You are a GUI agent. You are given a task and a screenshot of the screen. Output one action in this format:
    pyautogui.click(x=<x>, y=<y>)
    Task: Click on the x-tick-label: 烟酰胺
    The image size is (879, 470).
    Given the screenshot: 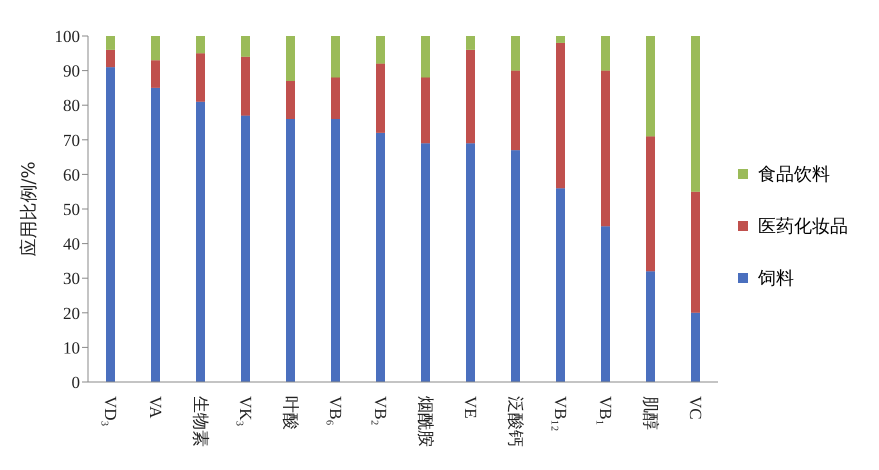 What is the action you would take?
    pyautogui.click(x=425, y=421)
    